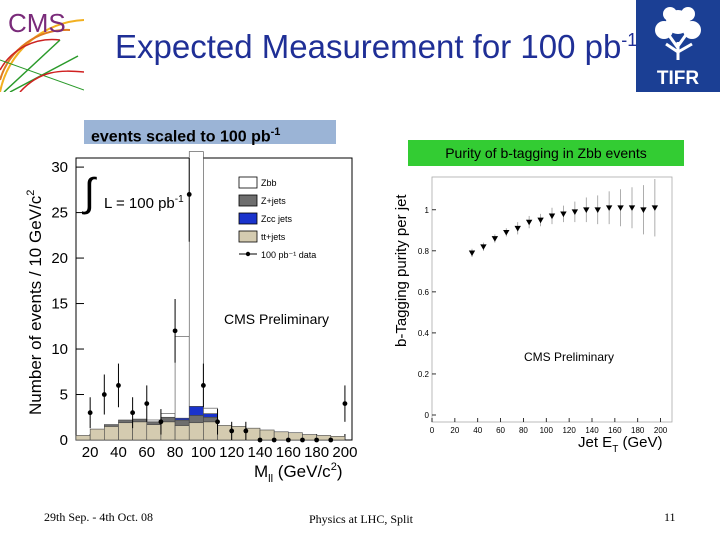  I want to click on cms-logo-text: CMS, so click(37, 23).